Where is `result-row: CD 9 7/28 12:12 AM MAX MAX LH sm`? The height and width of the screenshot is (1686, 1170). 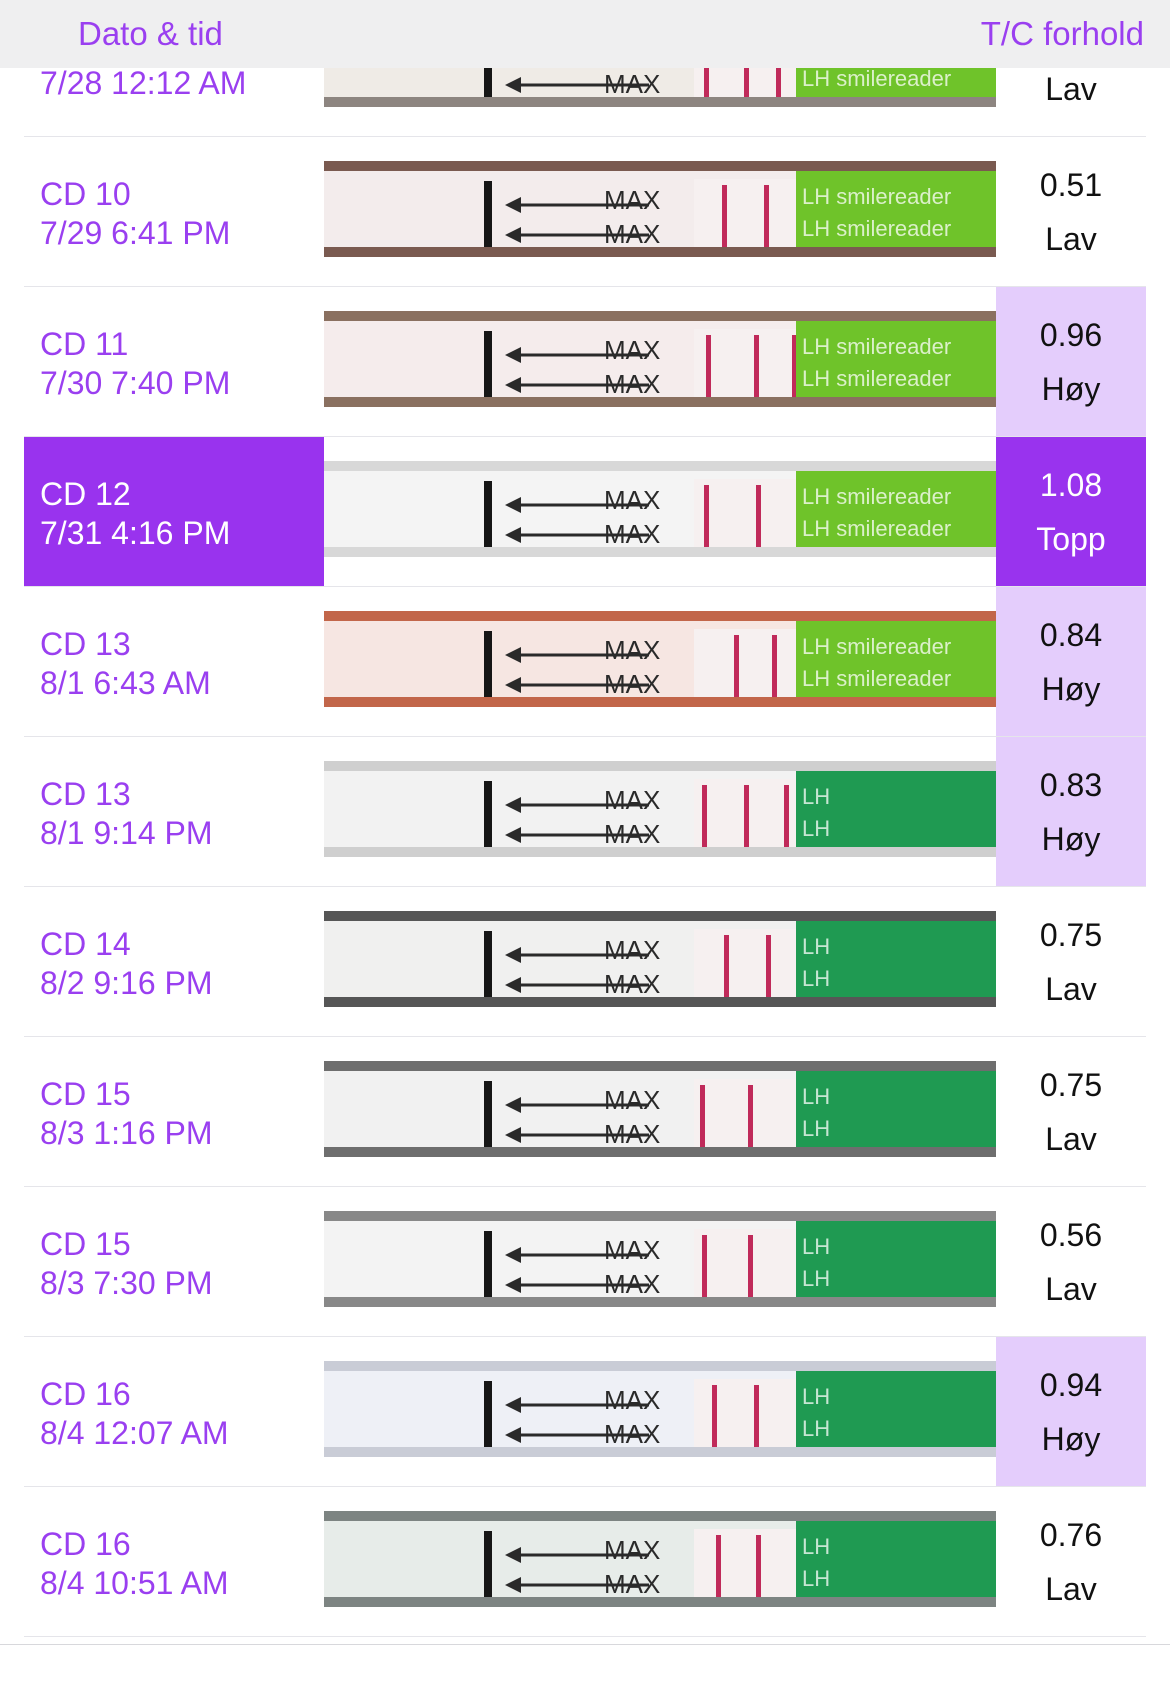
result-row: CD 9 7/28 12:12 AM MAX MAX LH sm is located at coordinates (585, 102).